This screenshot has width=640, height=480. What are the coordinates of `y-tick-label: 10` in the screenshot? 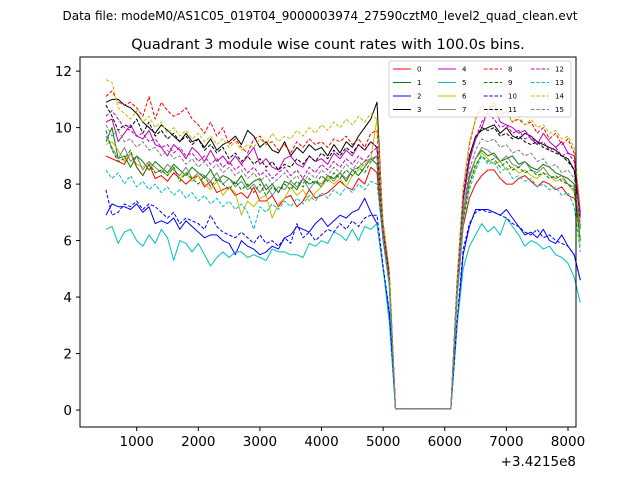 It's located at (63, 129).